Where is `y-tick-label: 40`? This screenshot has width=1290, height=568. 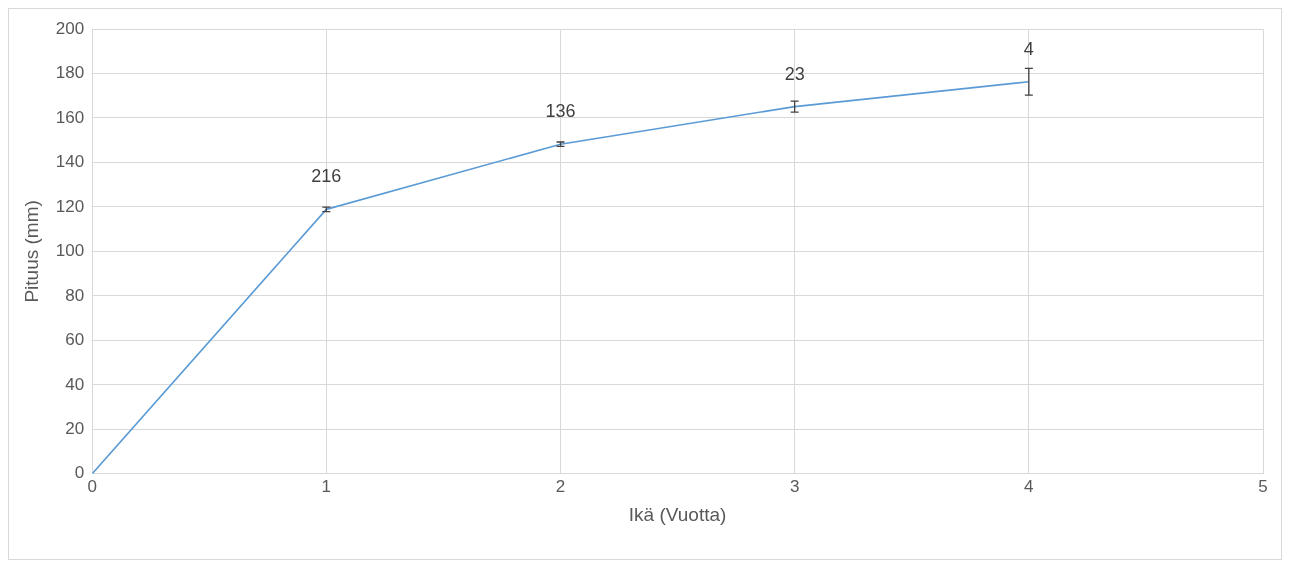 y-tick-label: 40 is located at coordinates (75, 384).